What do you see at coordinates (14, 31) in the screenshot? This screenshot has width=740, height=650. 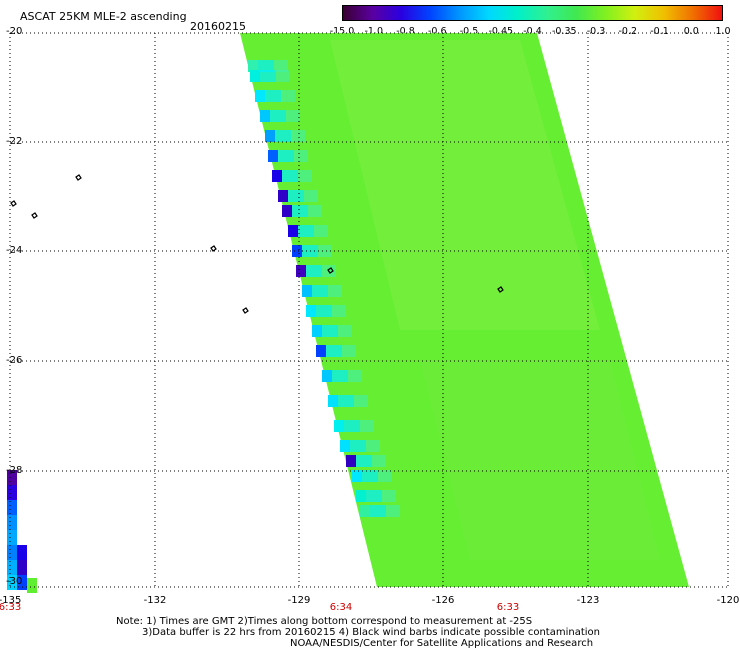 I see `lat-tick-20: -20` at bounding box center [14, 31].